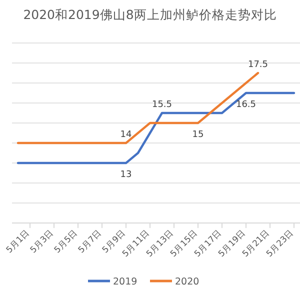 The width and height of the screenshot is (300, 300). What do you see at coordinates (198, 135) in the screenshot?
I see `data-label: 15` at bounding box center [198, 135].